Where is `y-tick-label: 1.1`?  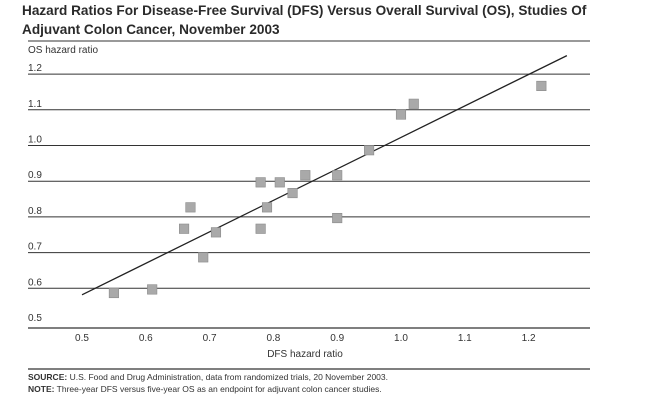
y-tick-label: 1.1 is located at coordinates (35, 104).